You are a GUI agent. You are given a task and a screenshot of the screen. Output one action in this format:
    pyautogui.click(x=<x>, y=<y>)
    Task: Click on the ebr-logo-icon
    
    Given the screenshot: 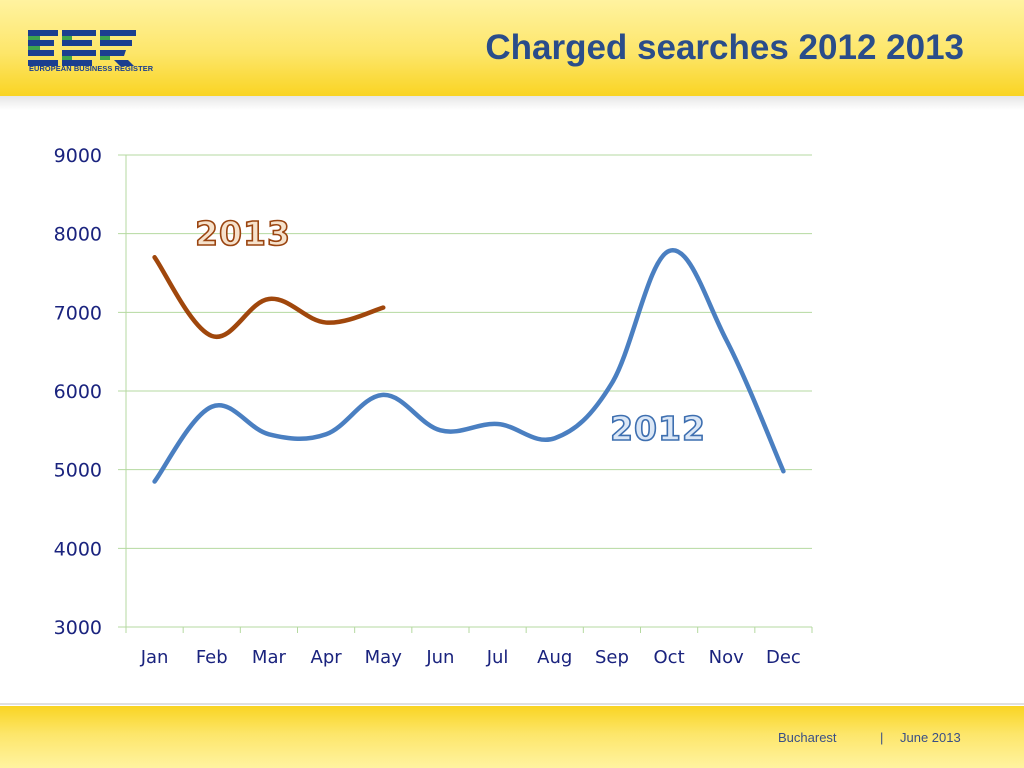 What is the action you would take?
    pyautogui.click(x=82, y=48)
    